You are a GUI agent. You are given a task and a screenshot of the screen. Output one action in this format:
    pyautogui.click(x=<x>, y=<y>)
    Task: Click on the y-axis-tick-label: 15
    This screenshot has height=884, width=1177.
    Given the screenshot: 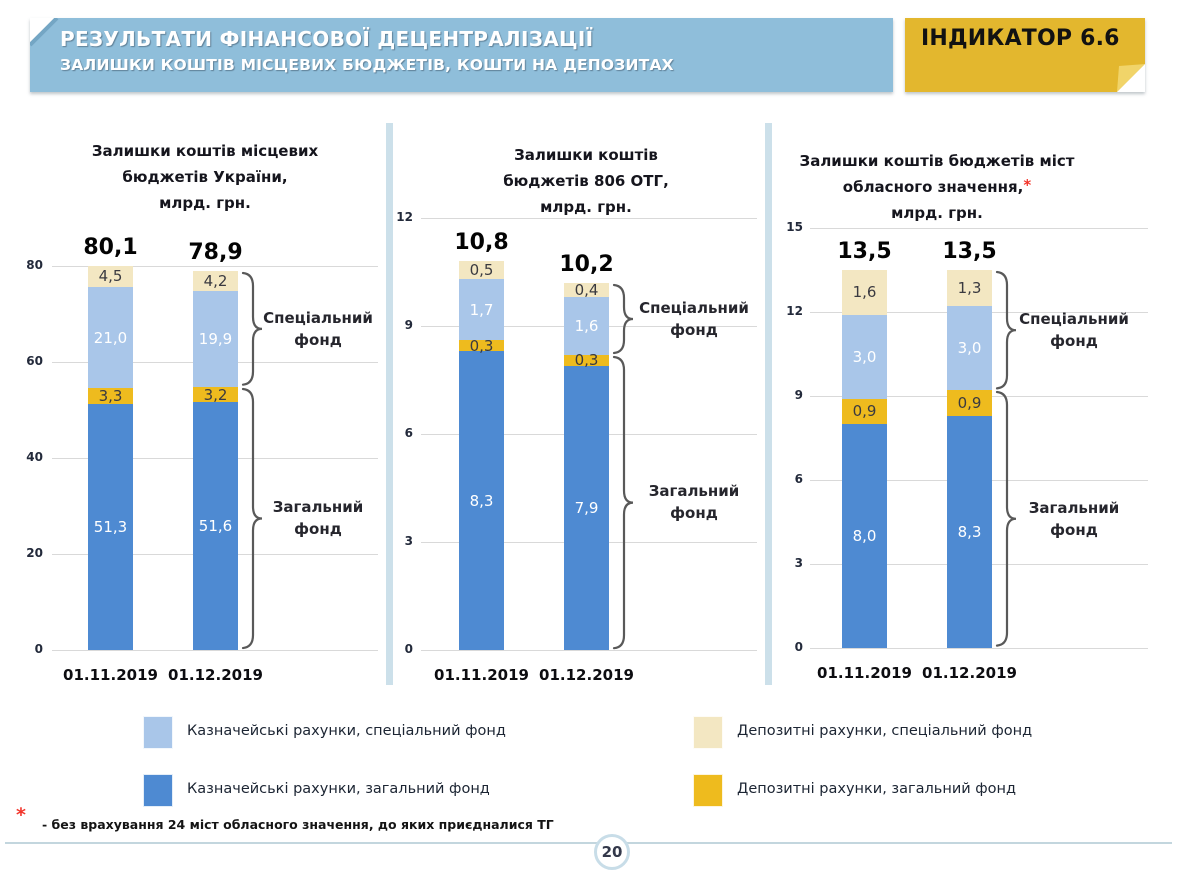 What is the action you would take?
    pyautogui.click(x=794, y=227)
    